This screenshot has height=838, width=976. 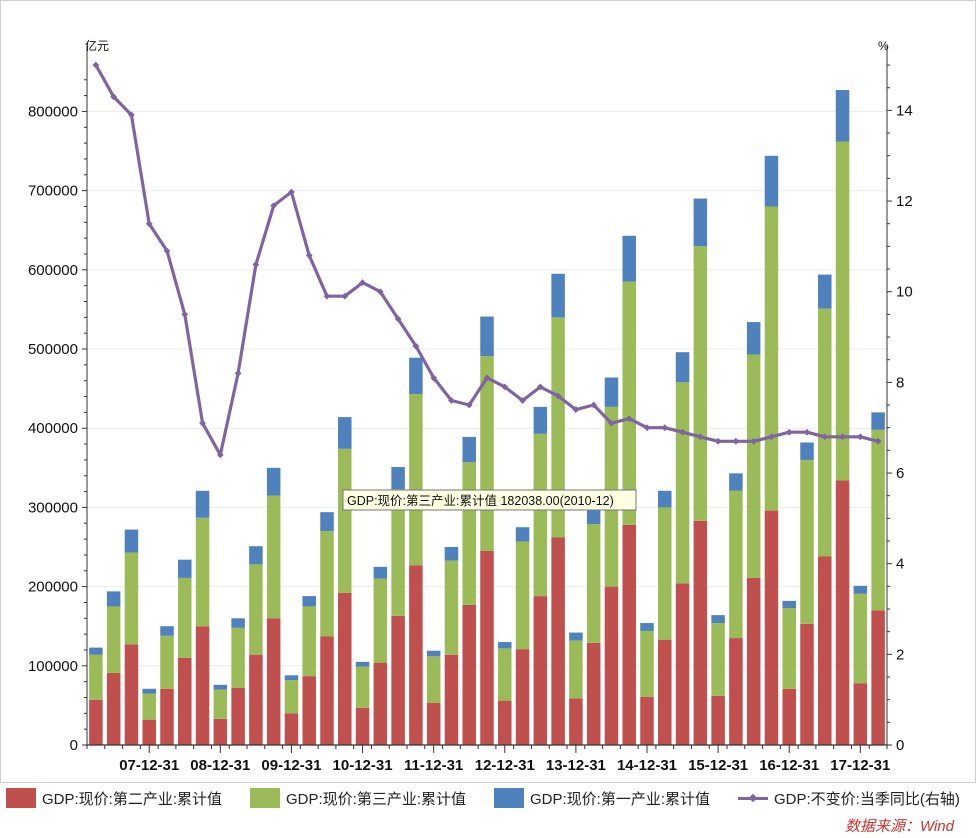 What do you see at coordinates (53, 587) in the screenshot?
I see `y-left-tick-label: 200000` at bounding box center [53, 587].